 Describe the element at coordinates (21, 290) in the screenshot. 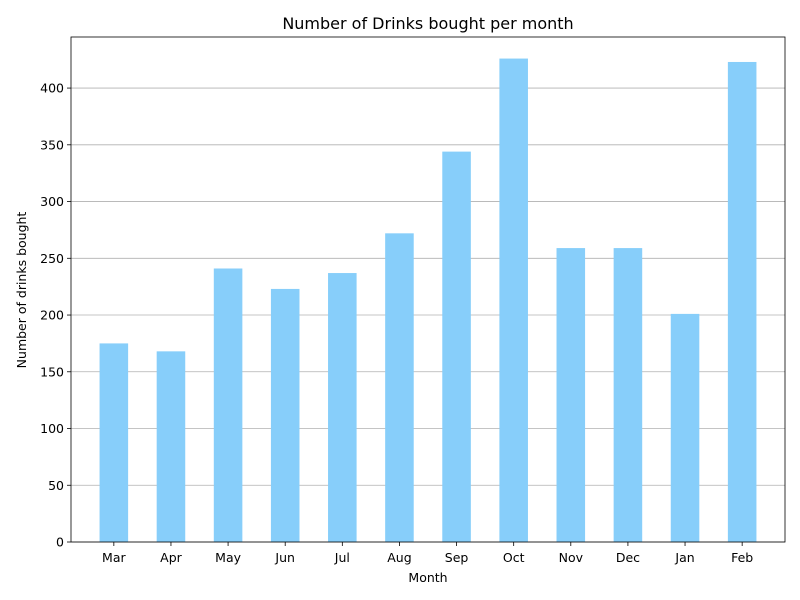

I see `y-axis-label: Number of drinks bought` at that location.